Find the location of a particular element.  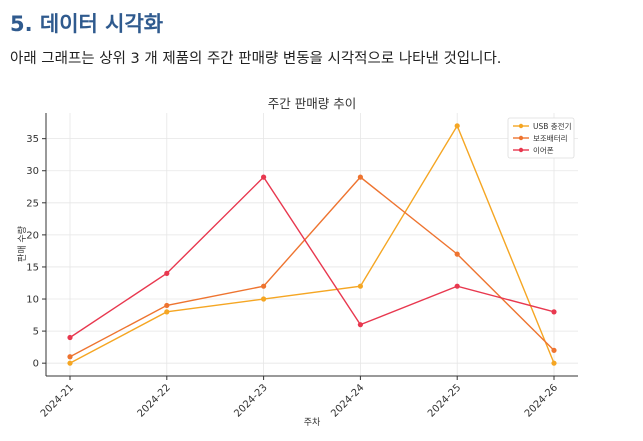

legend-label: 이어폰 is located at coordinates (543, 150).